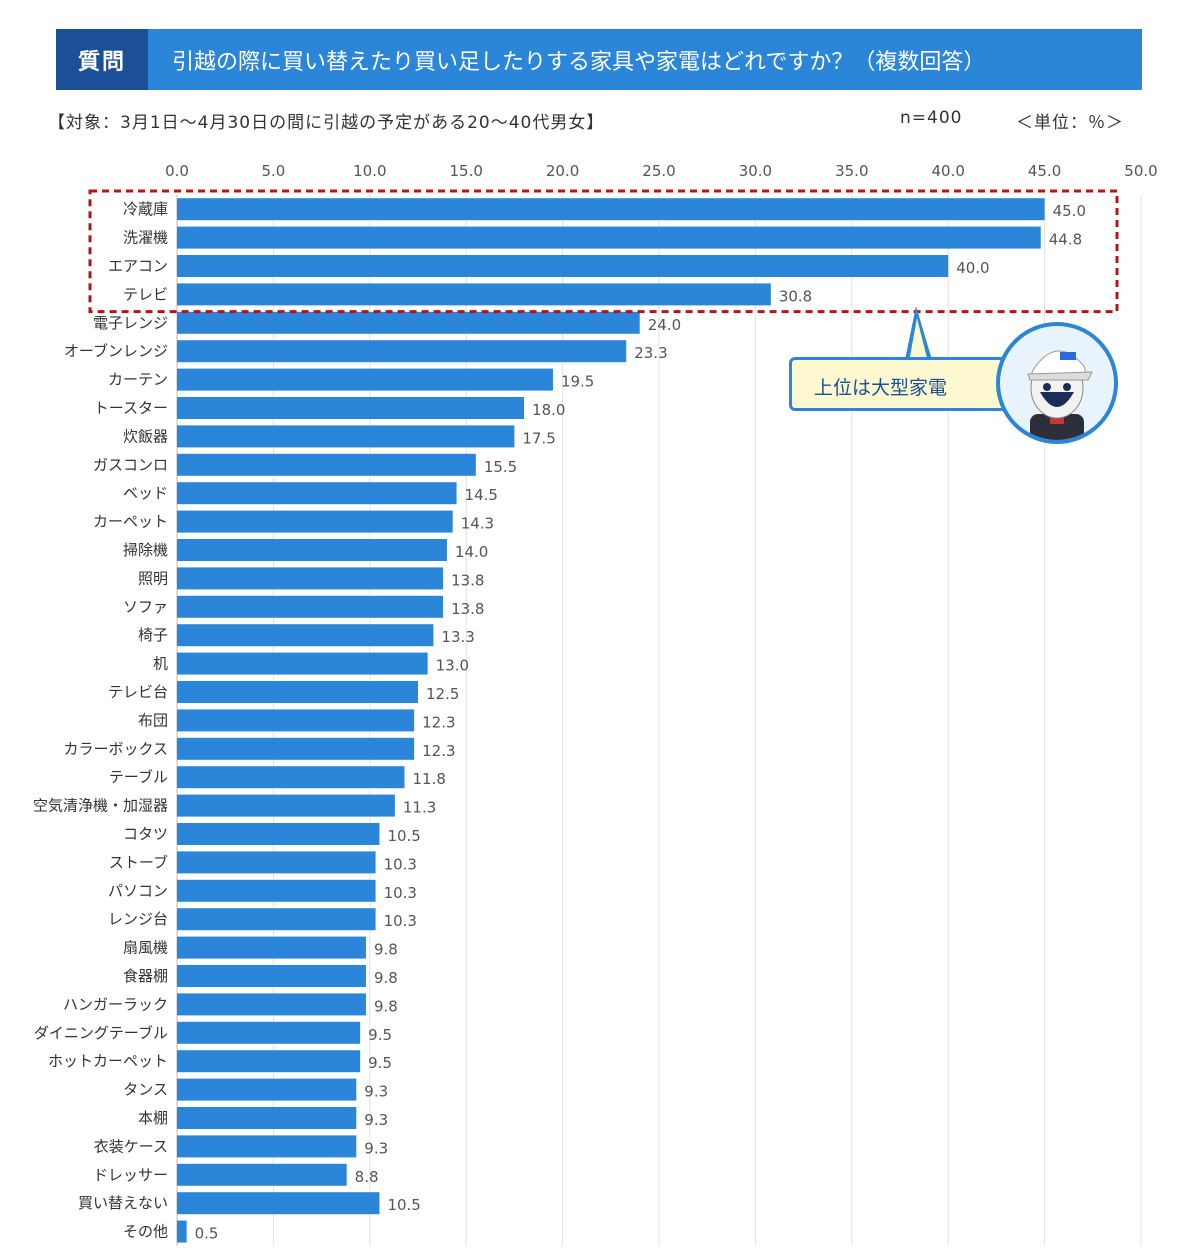 This screenshot has height=1255, width=1190. What do you see at coordinates (650, 353) in the screenshot?
I see `value-label: 23.3` at bounding box center [650, 353].